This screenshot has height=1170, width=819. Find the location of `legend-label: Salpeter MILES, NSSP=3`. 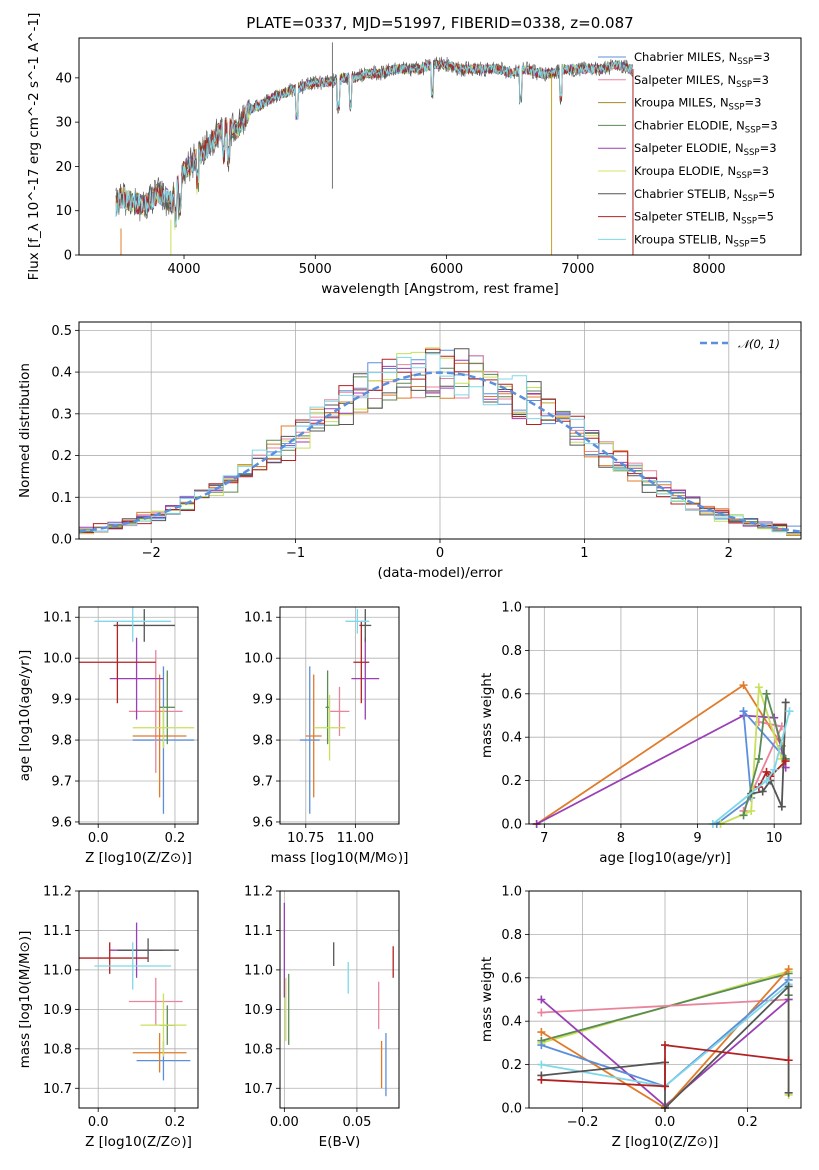

legend-label: Salpeter MILES, NSSP=3 is located at coordinates (701, 81).